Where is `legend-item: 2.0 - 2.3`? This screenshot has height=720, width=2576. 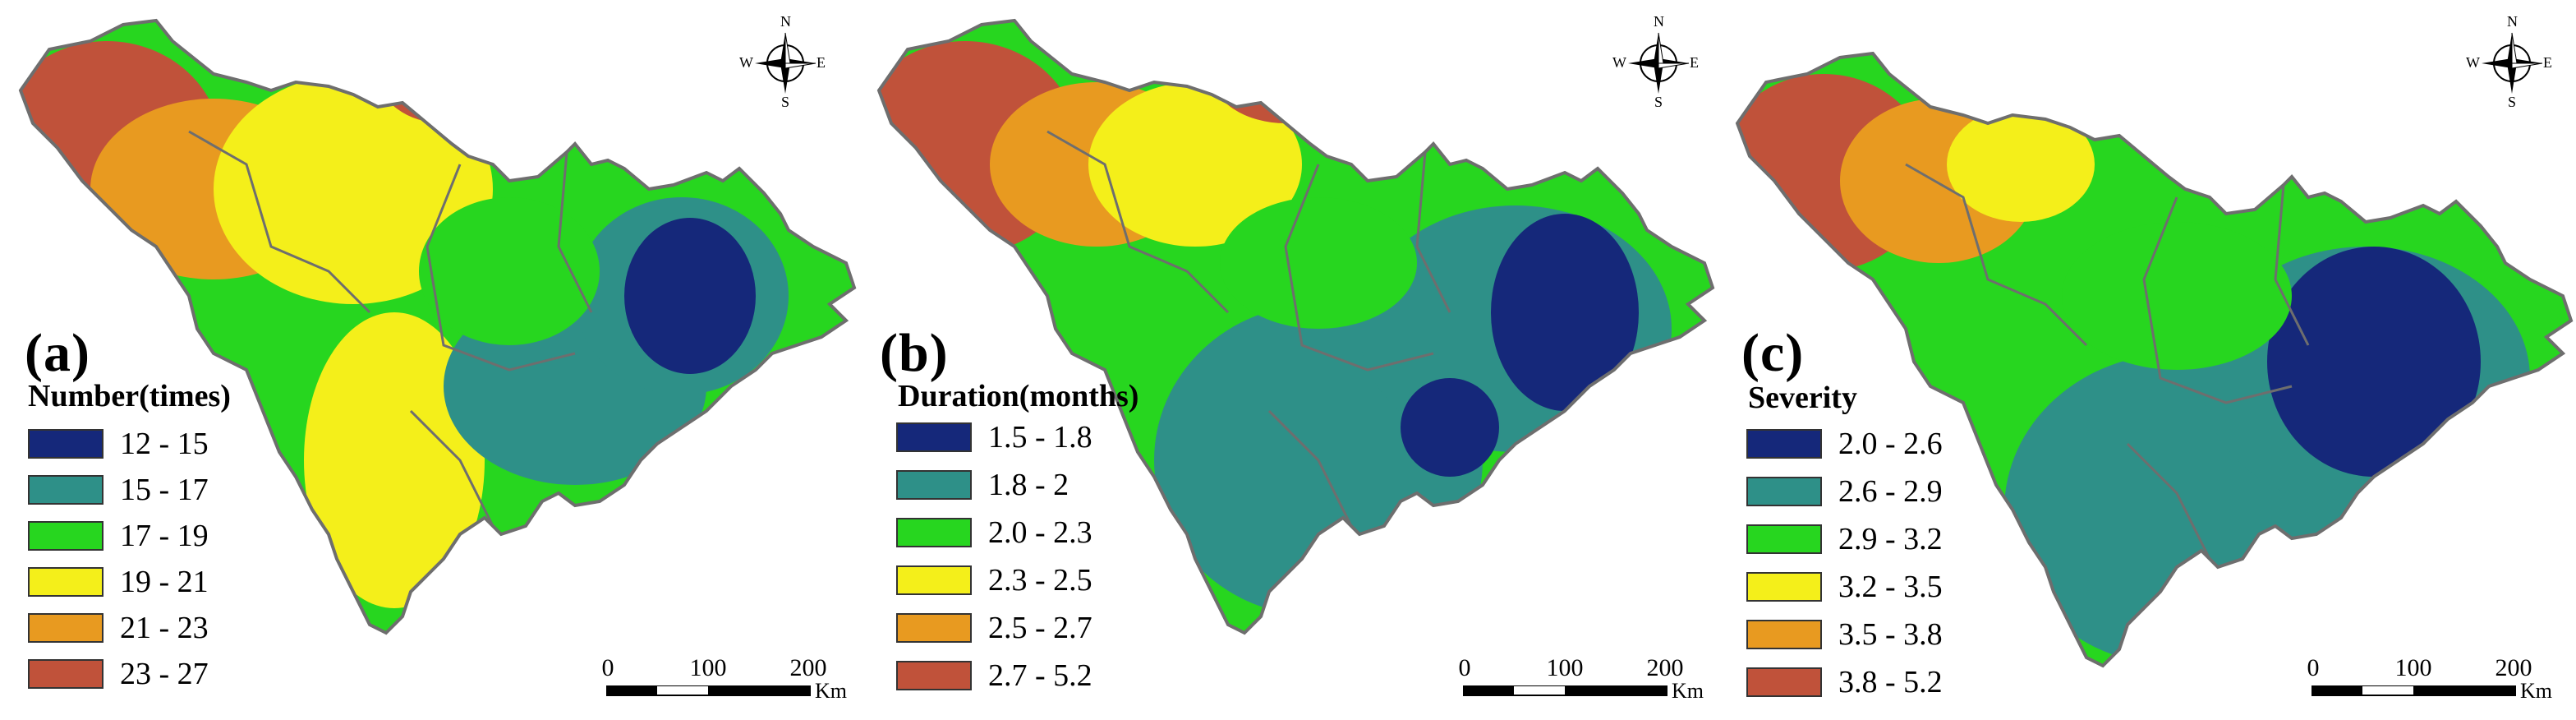
legend-item: 2.0 - 2.3 is located at coordinates (1035, 533).